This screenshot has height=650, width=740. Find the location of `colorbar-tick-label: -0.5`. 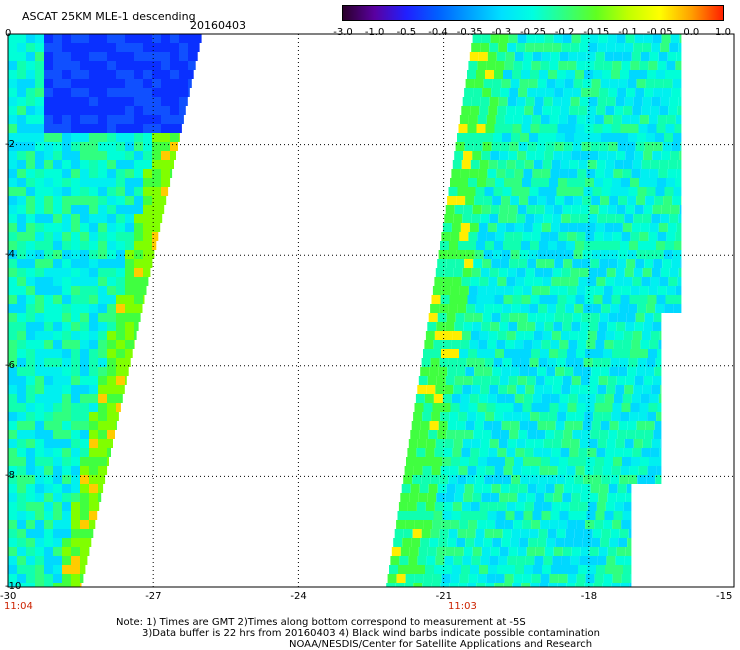

colorbar-tick-label: -0.5 is located at coordinates (406, 32).